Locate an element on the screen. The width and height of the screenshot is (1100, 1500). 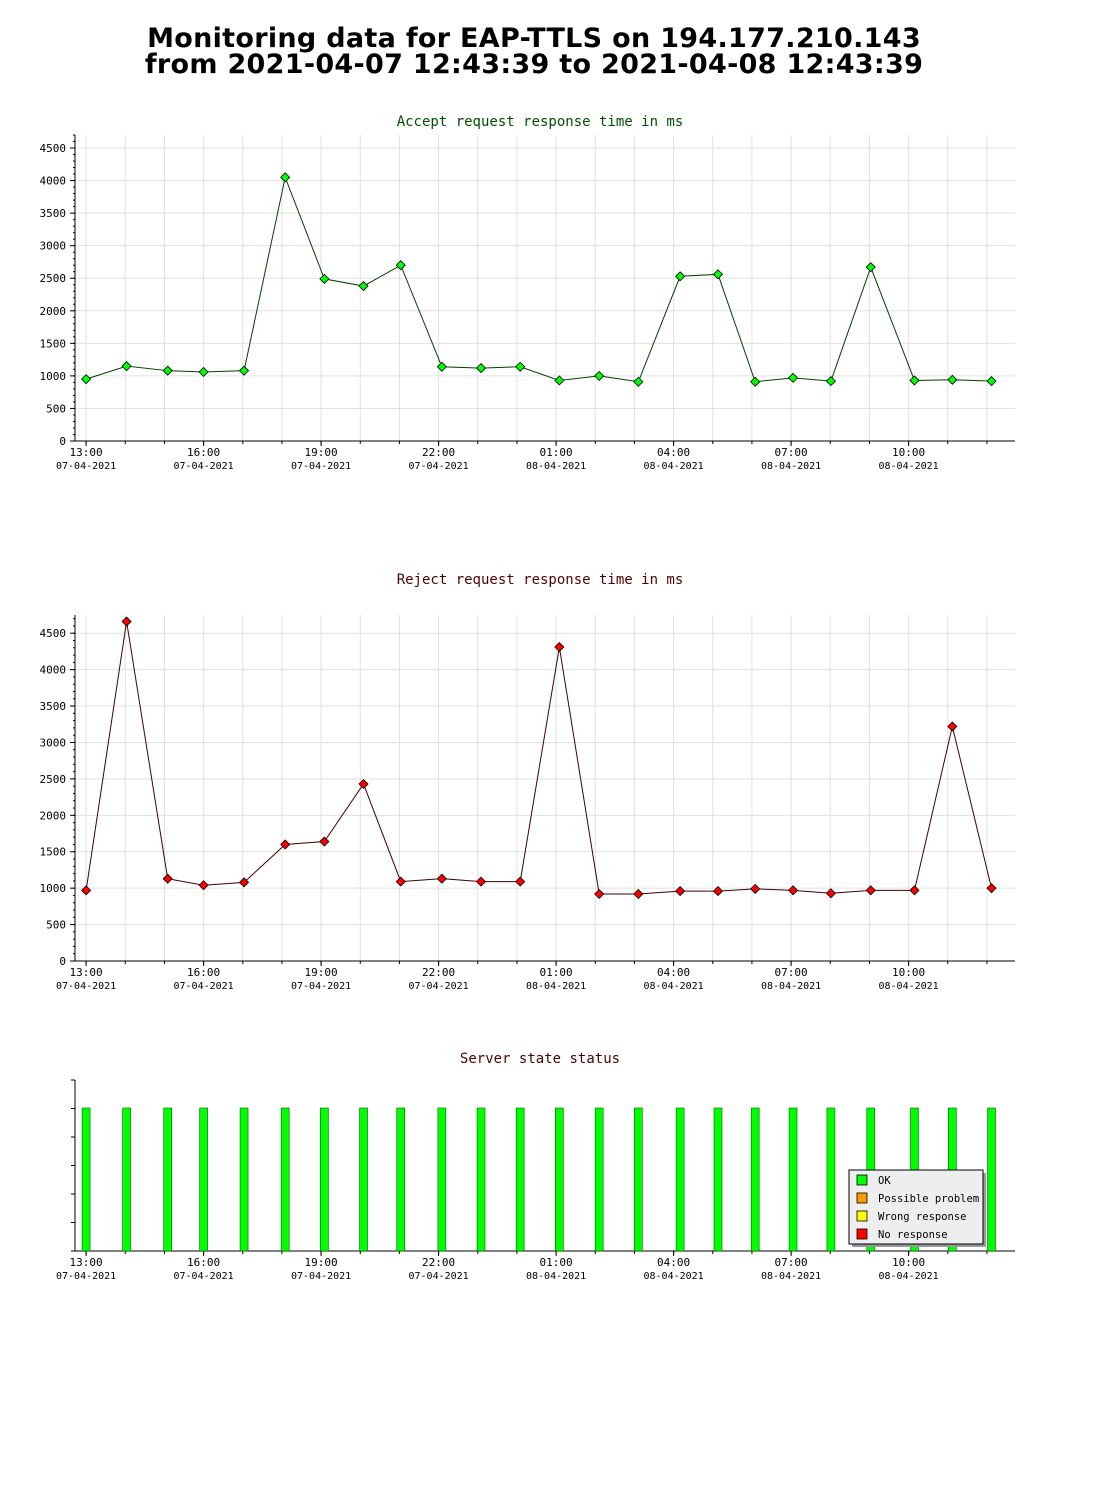
chart-title: Server state status is located at coordinates (540, 1059).